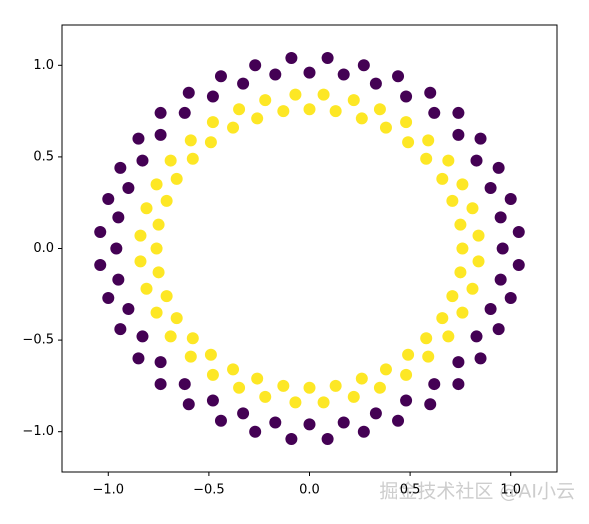  What do you see at coordinates (43, 156) in the screenshot?
I see `y-tick-label: 0.5` at bounding box center [43, 156].